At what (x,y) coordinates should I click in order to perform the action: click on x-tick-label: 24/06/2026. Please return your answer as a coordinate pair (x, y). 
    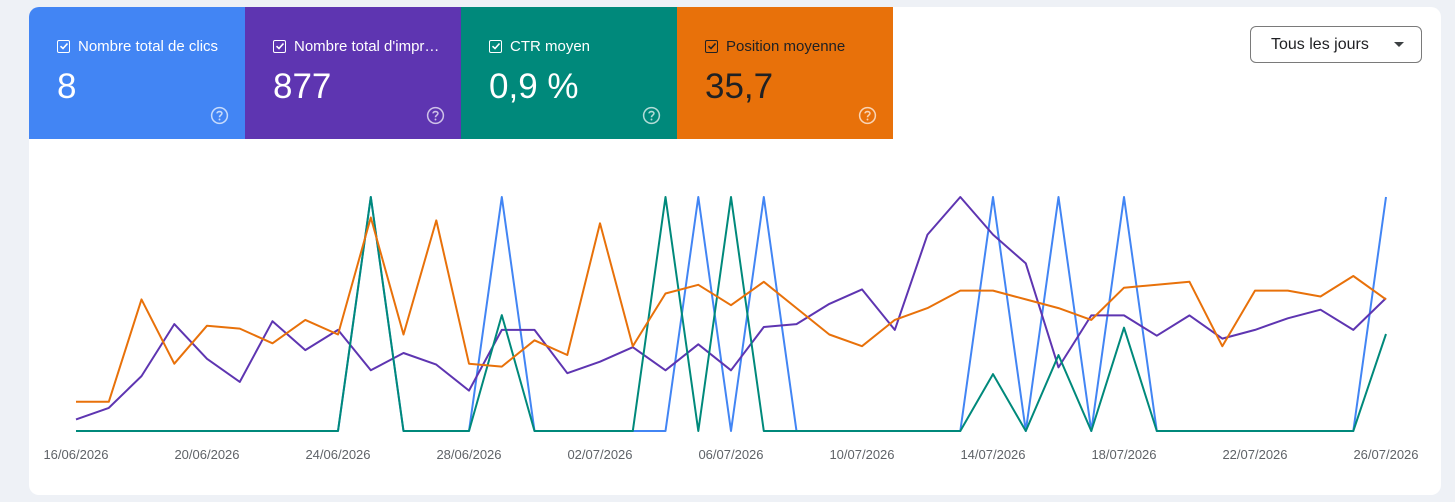
    Looking at the image, I should click on (337, 454).